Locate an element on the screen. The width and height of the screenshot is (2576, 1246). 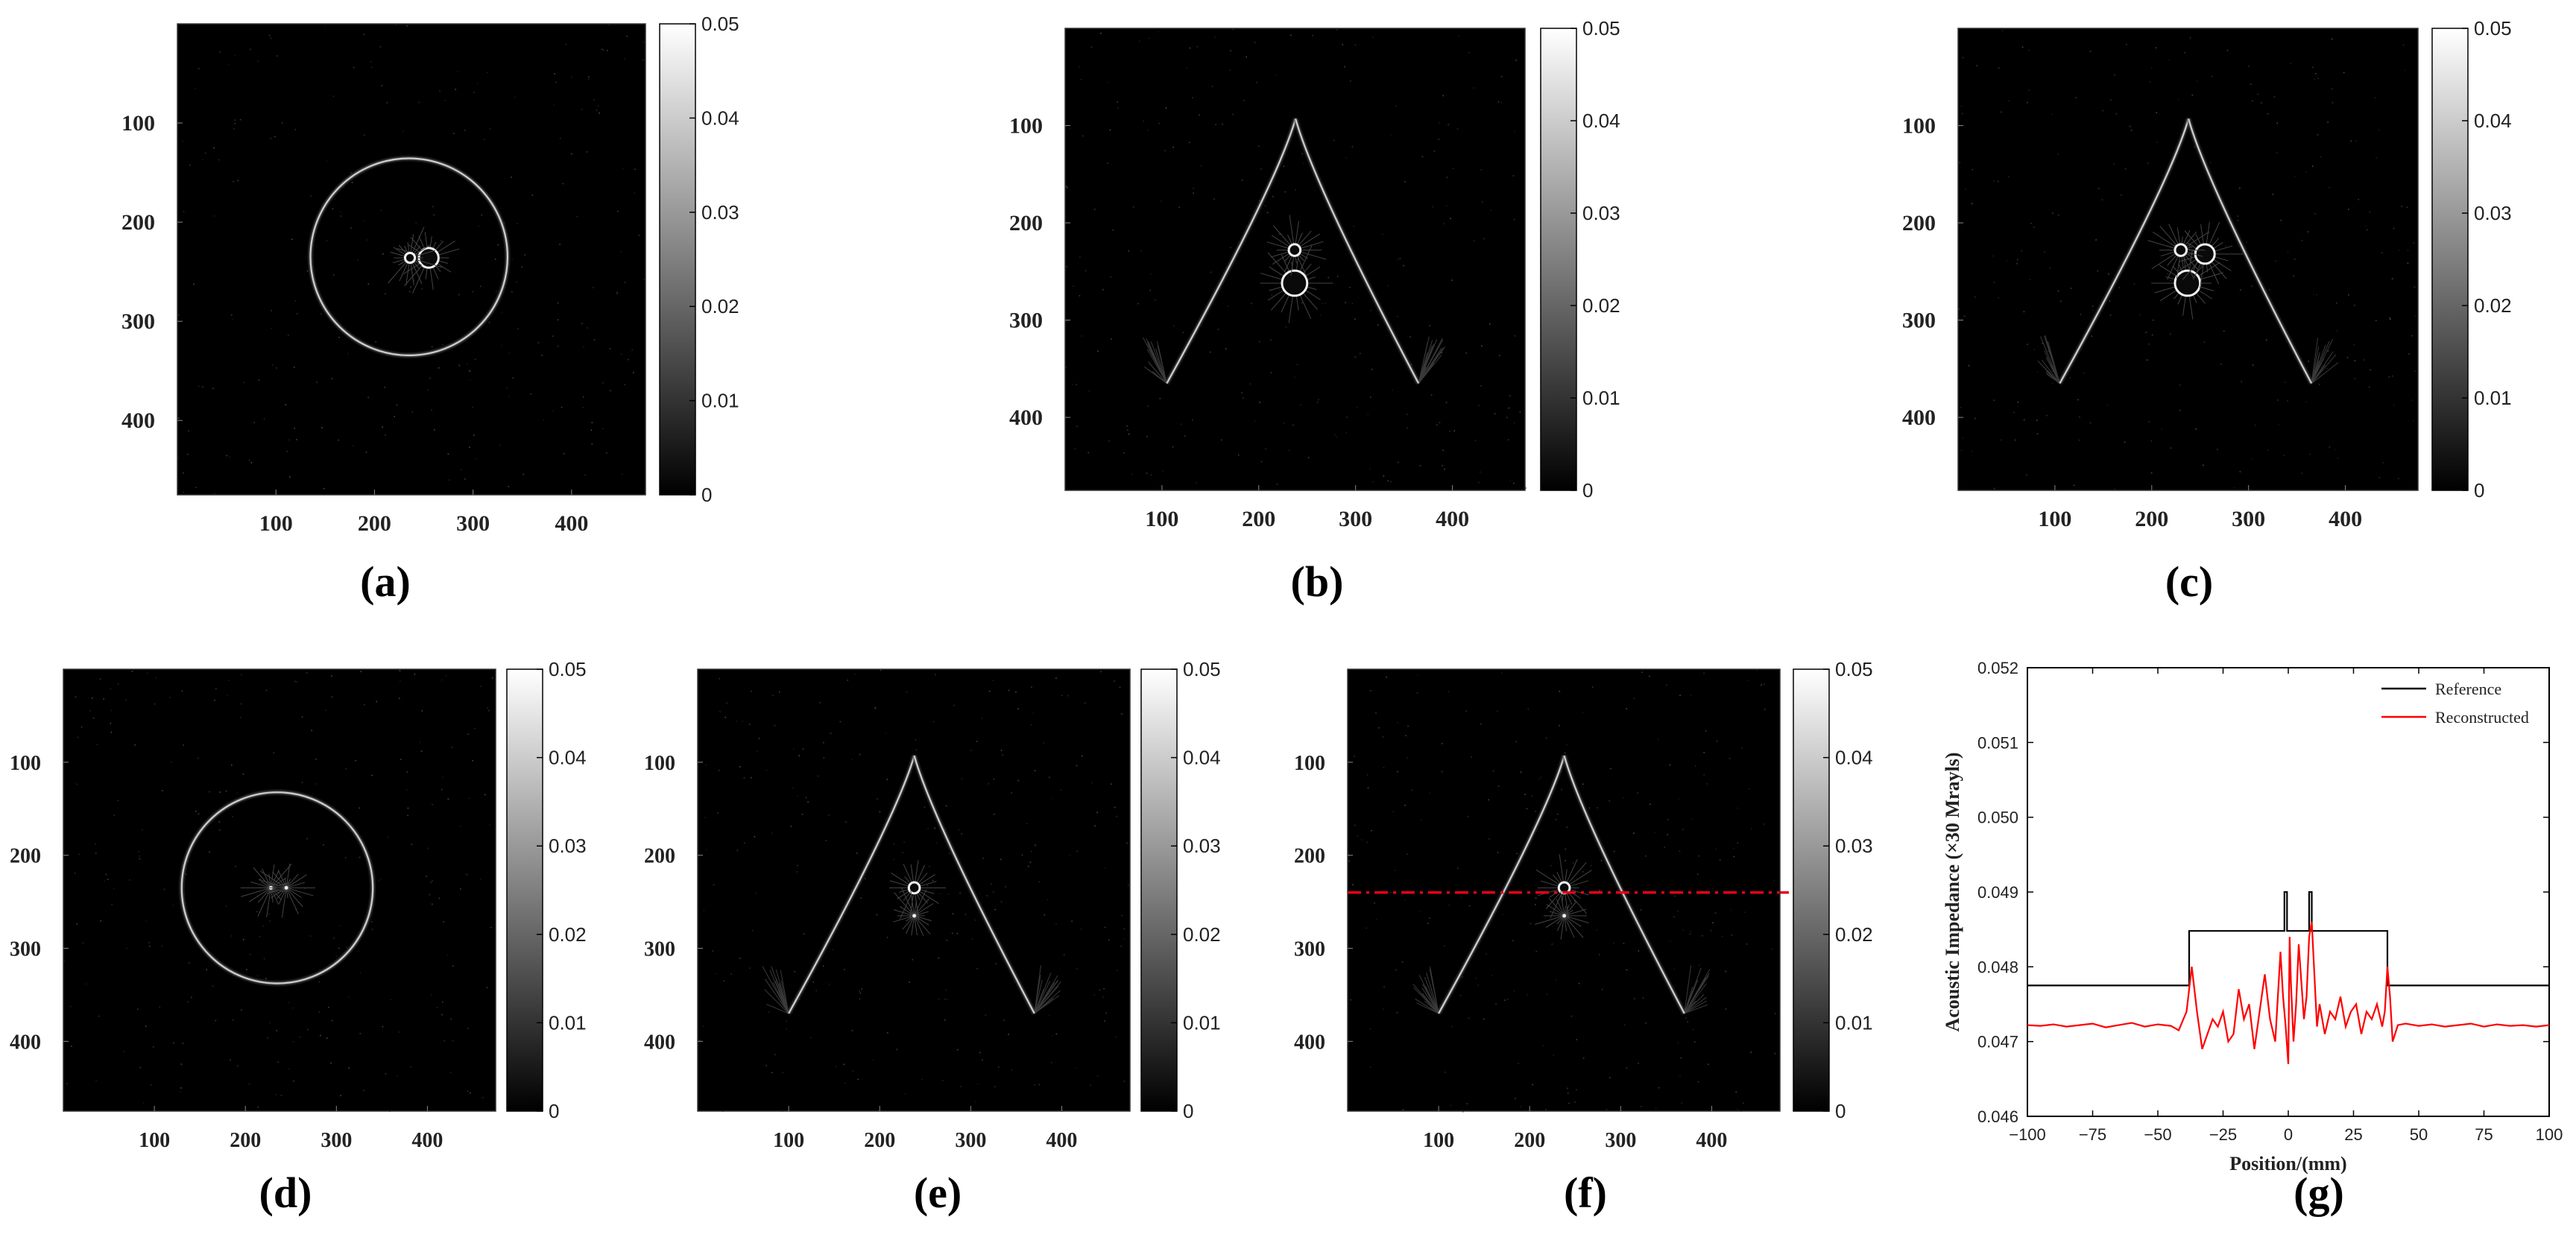
y-tick-label: 0.046 is located at coordinates (1998, 1116).